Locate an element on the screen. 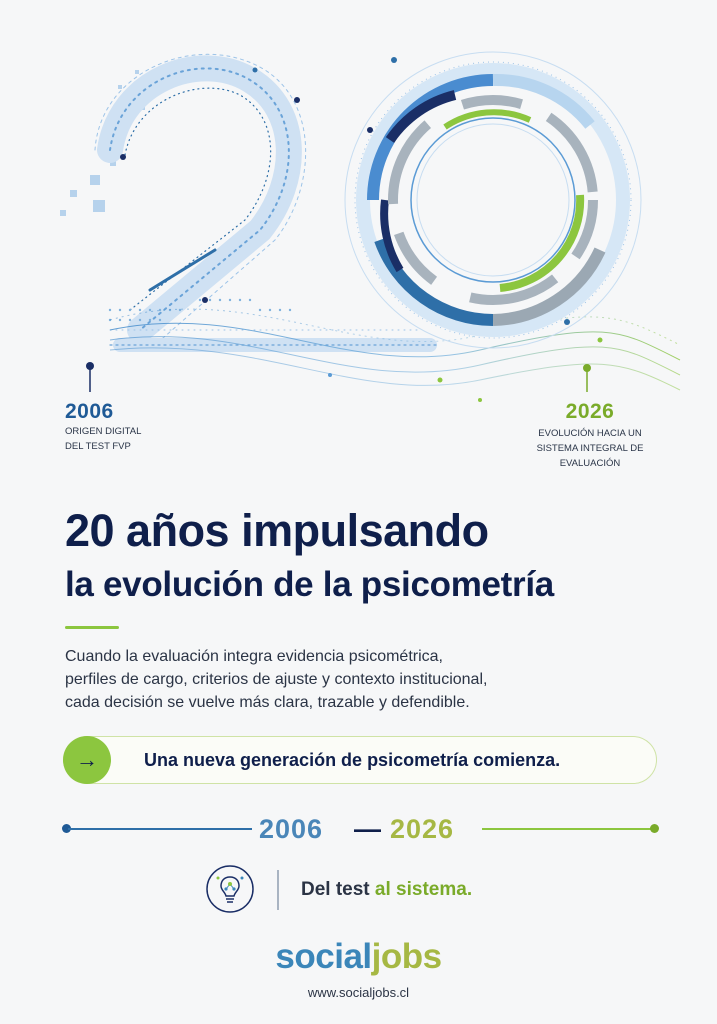 The height and width of the screenshot is (1024, 717). timeline-start-year: 2006 is located at coordinates (291, 829).